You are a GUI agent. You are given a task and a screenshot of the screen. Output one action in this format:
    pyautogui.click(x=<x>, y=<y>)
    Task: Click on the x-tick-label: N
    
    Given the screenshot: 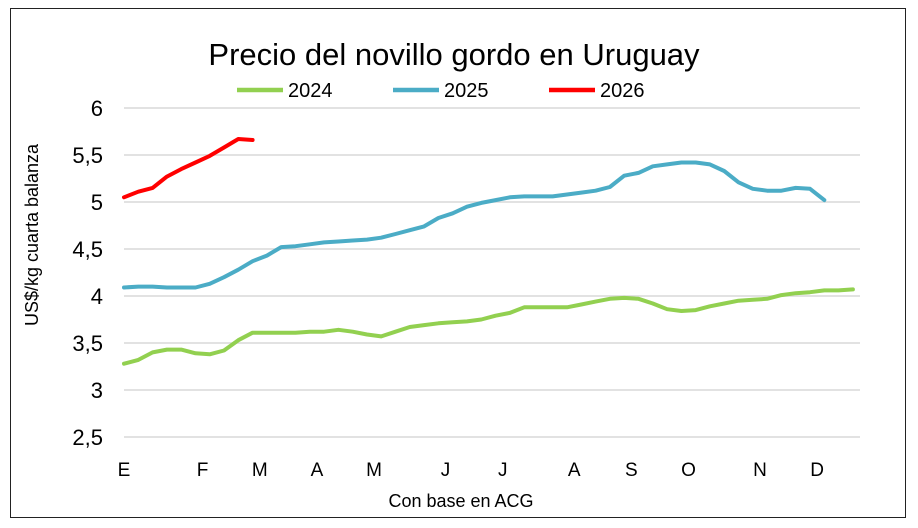 What is the action you would take?
    pyautogui.click(x=760, y=470)
    